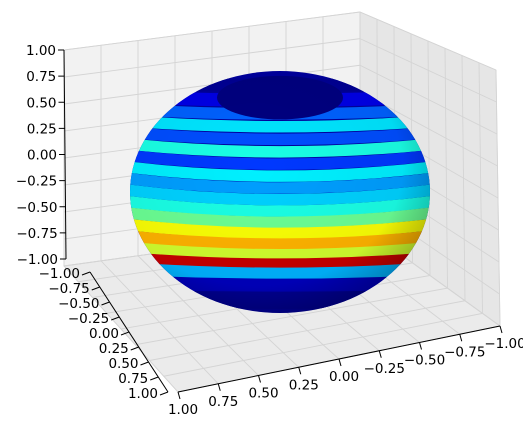 This screenshot has width=523, height=441. I want to click on z-tick-label: 0.00, so click(42, 156).